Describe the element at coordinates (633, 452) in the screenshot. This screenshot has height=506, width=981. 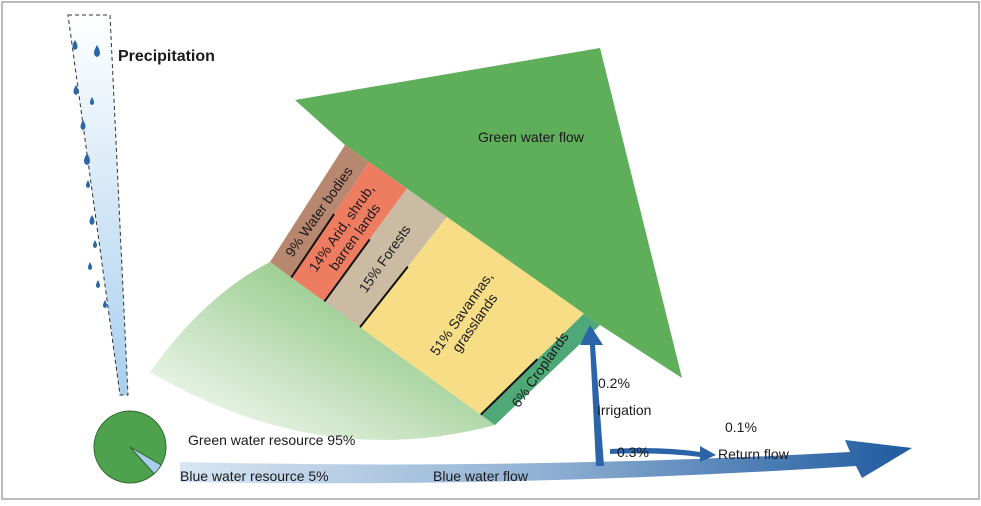
I see `return-in-percent: 0.3%` at that location.